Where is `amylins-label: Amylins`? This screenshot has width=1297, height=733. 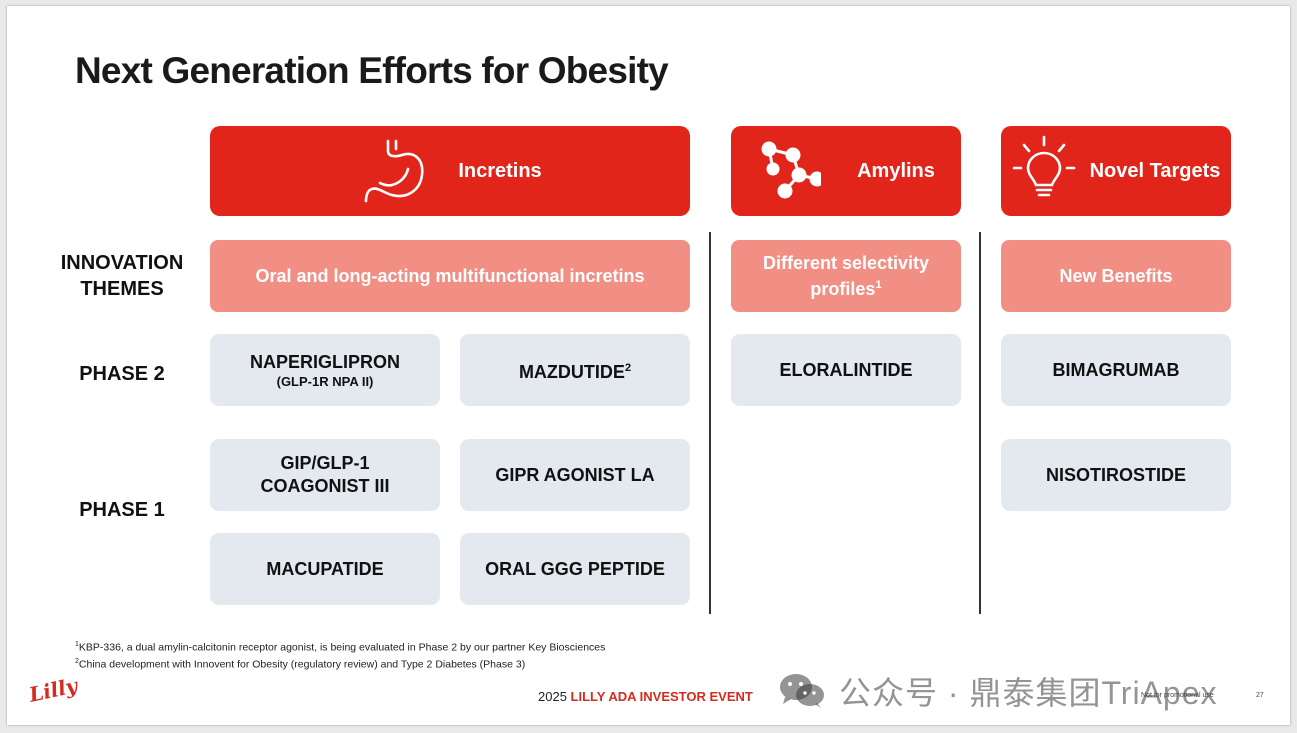 amylins-label: Amylins is located at coordinates (896, 170).